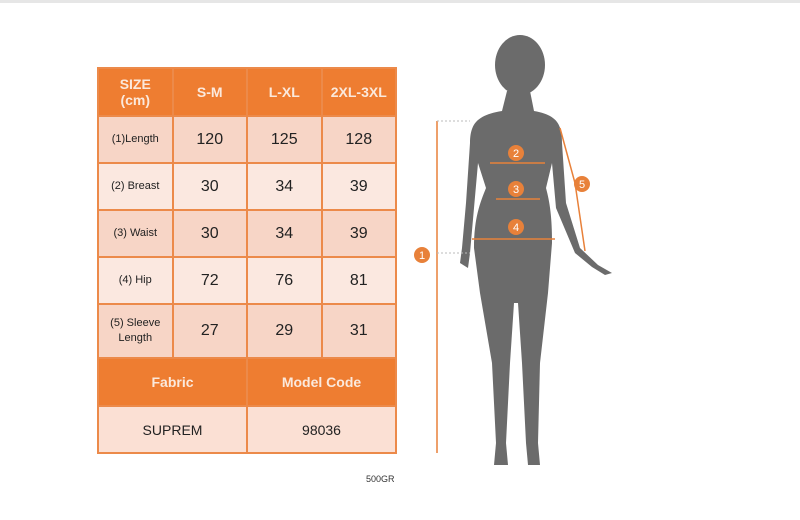 This screenshot has width=800, height=520. What do you see at coordinates (135, 100) in the screenshot?
I see `header-size-line2: (cm)` at bounding box center [135, 100].